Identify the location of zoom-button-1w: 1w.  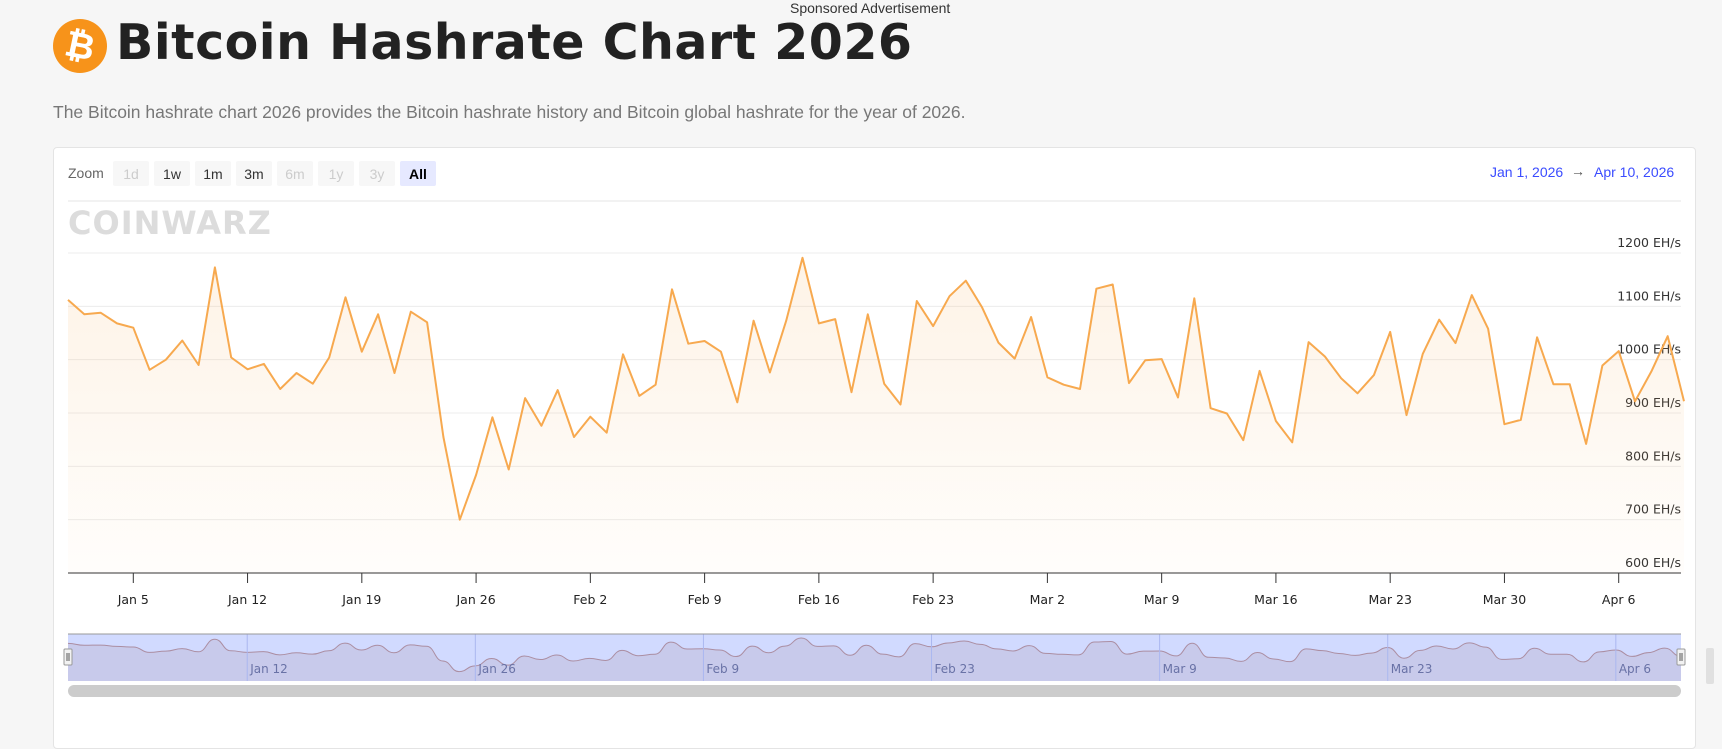
(172, 173).